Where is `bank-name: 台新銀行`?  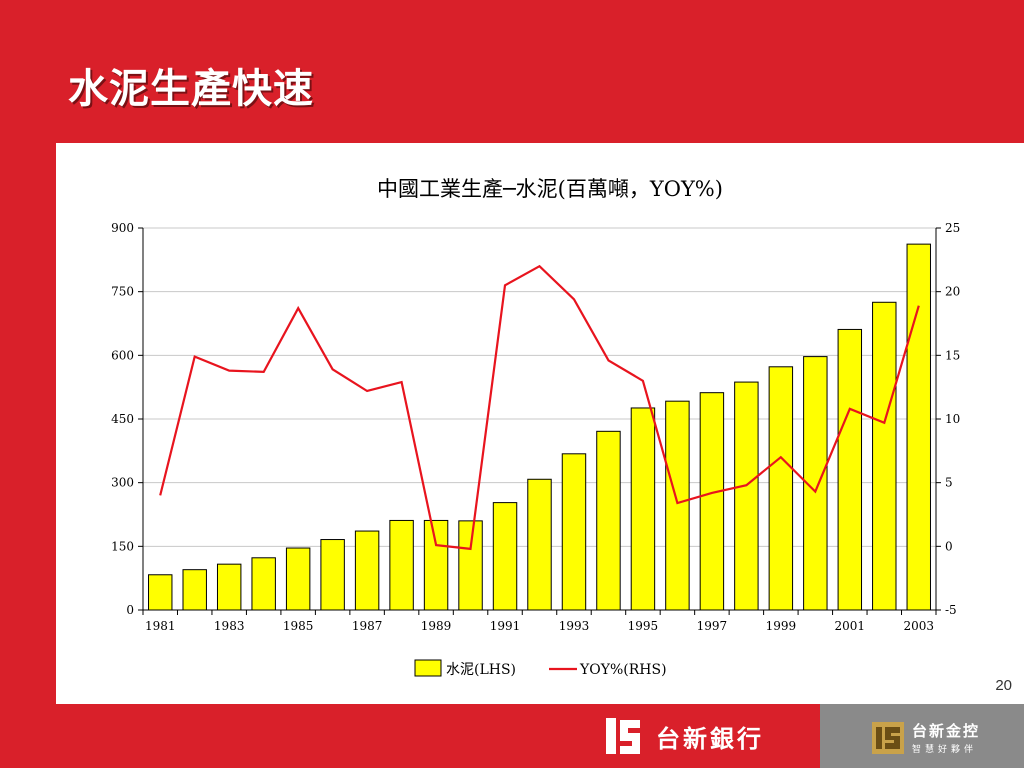
bank-name: 台新銀行 is located at coordinates (710, 738).